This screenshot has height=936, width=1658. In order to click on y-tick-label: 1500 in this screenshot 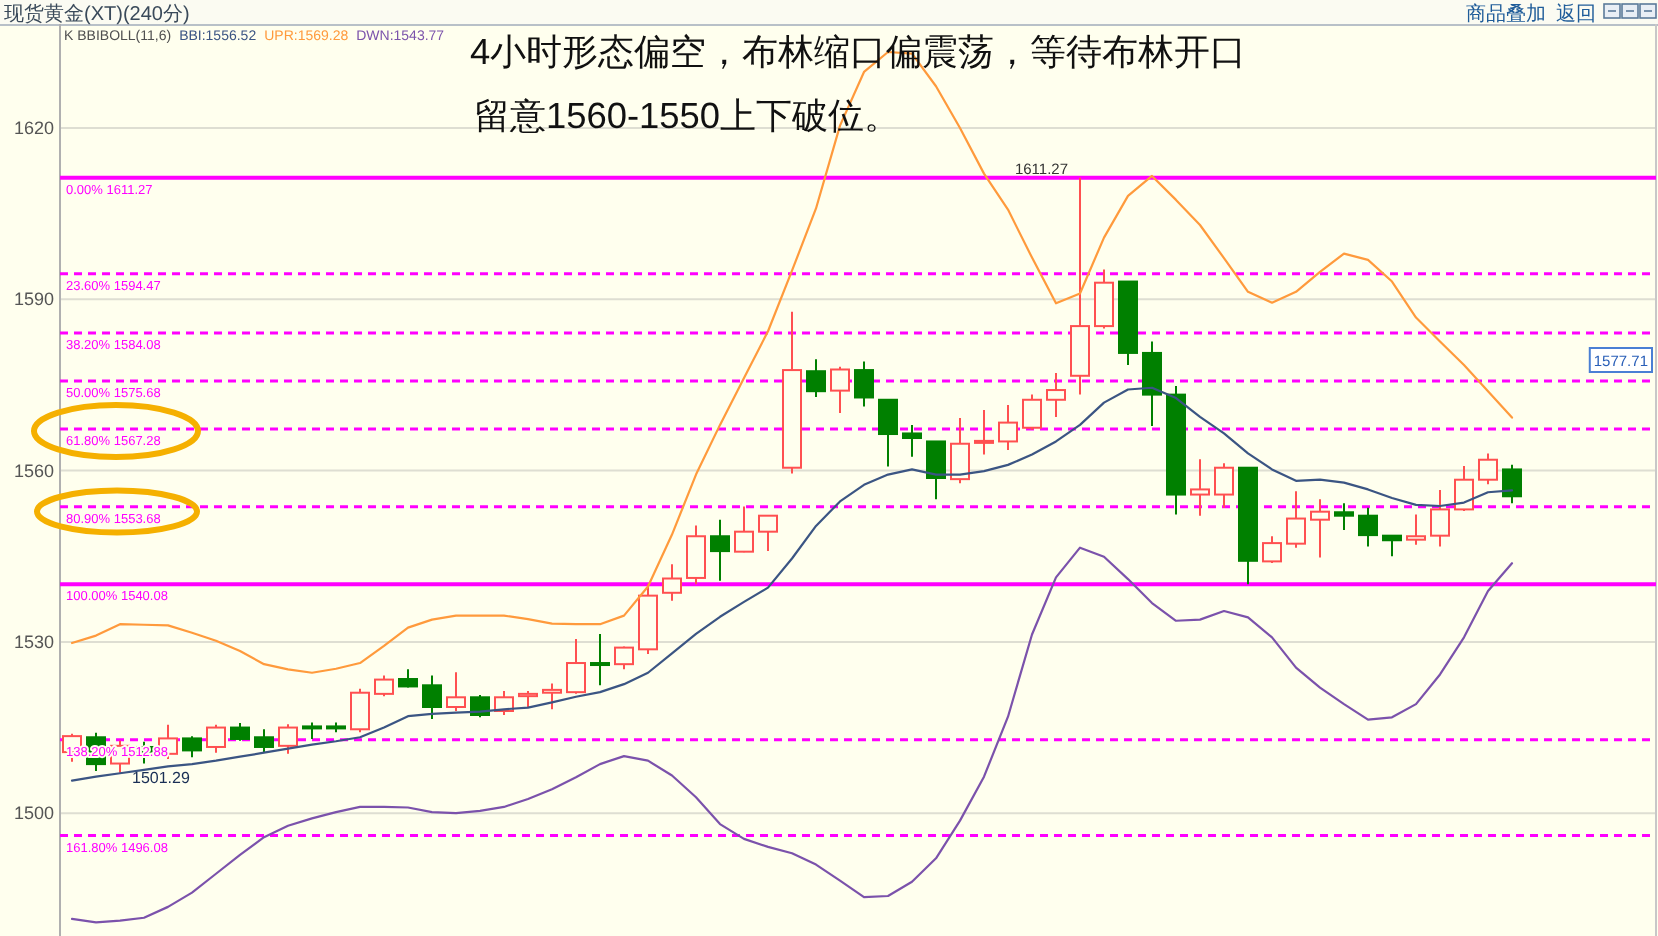, I will do `click(33, 813)`.